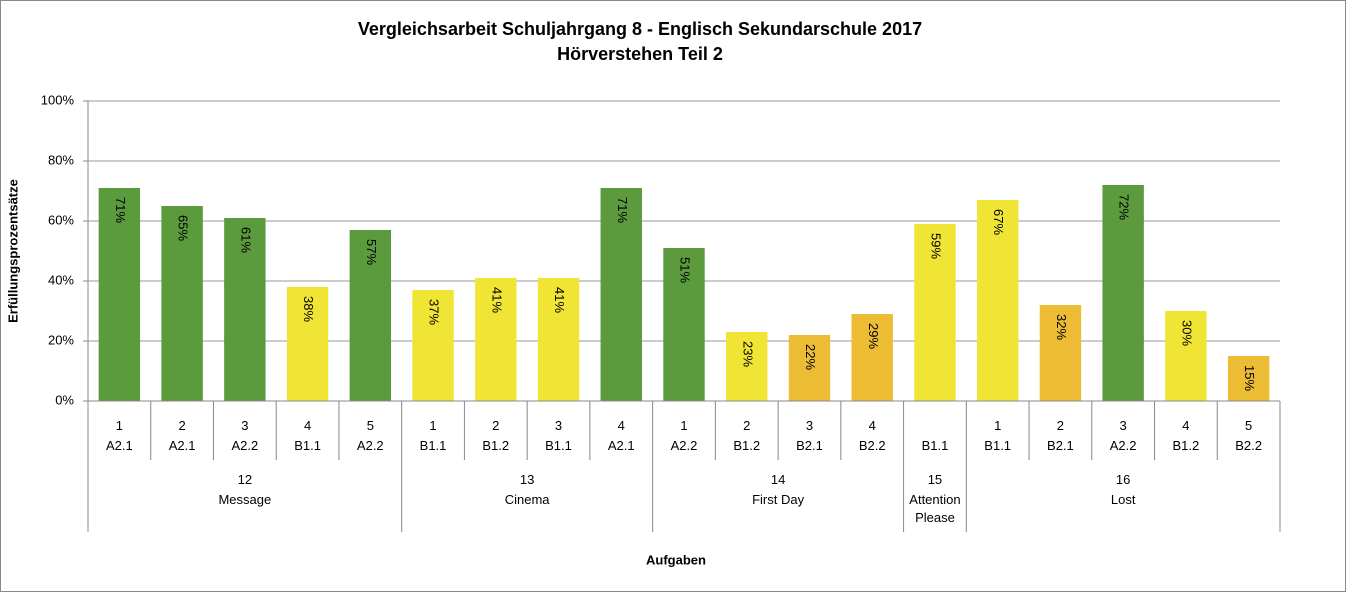  Describe the element at coordinates (61, 219) in the screenshot. I see `y-tick-label: 60%` at that location.